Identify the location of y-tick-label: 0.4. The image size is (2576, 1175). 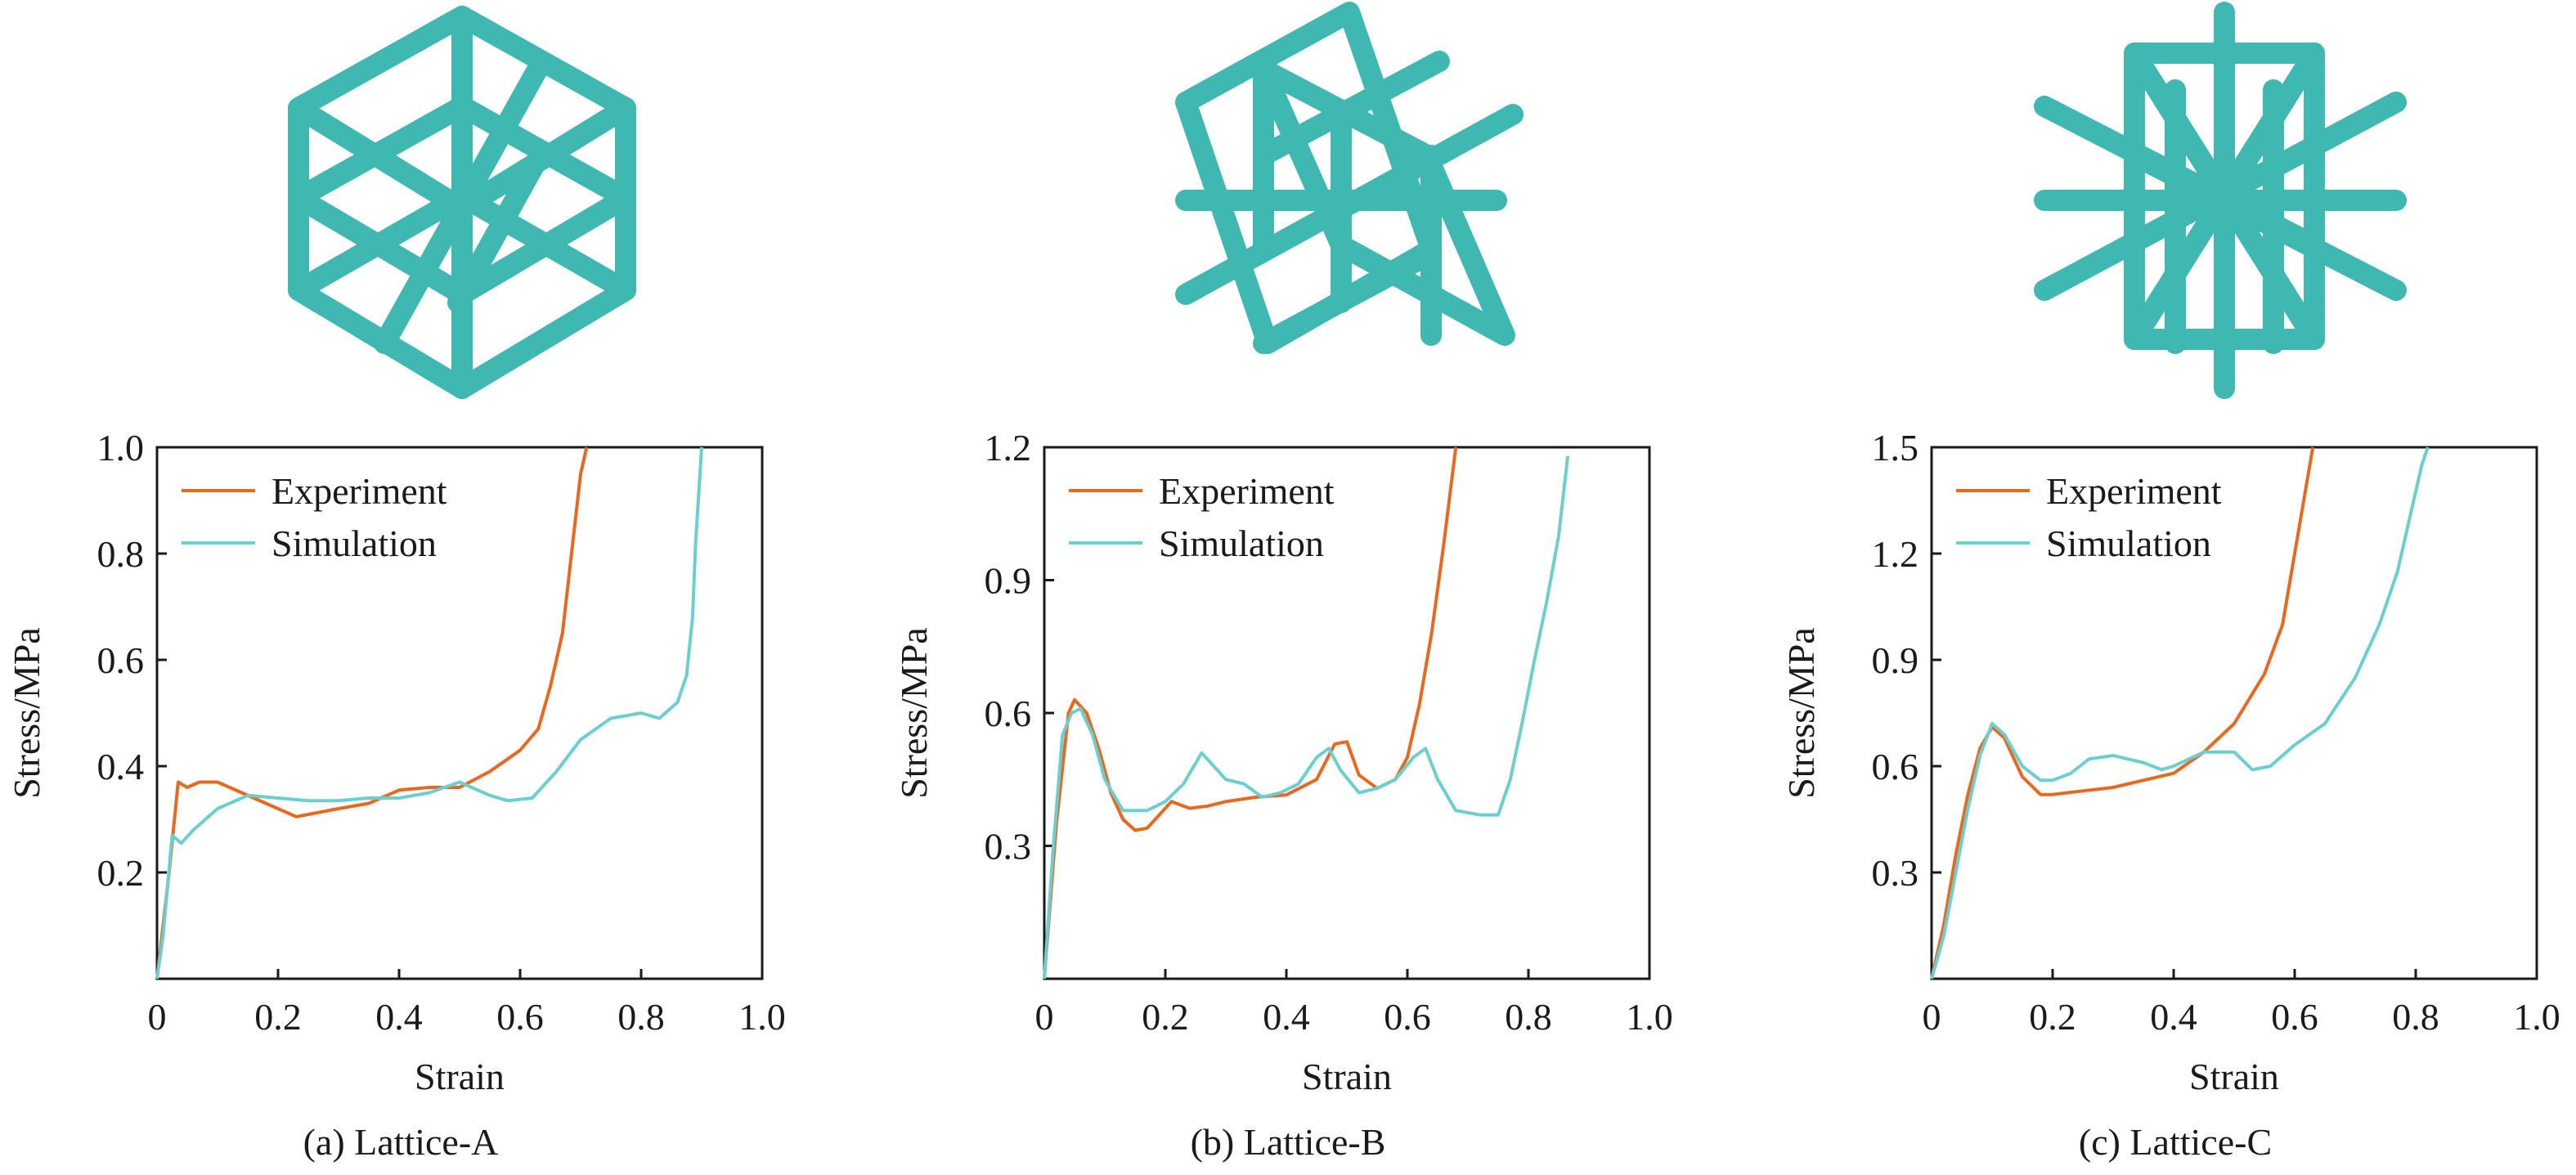
(121, 766).